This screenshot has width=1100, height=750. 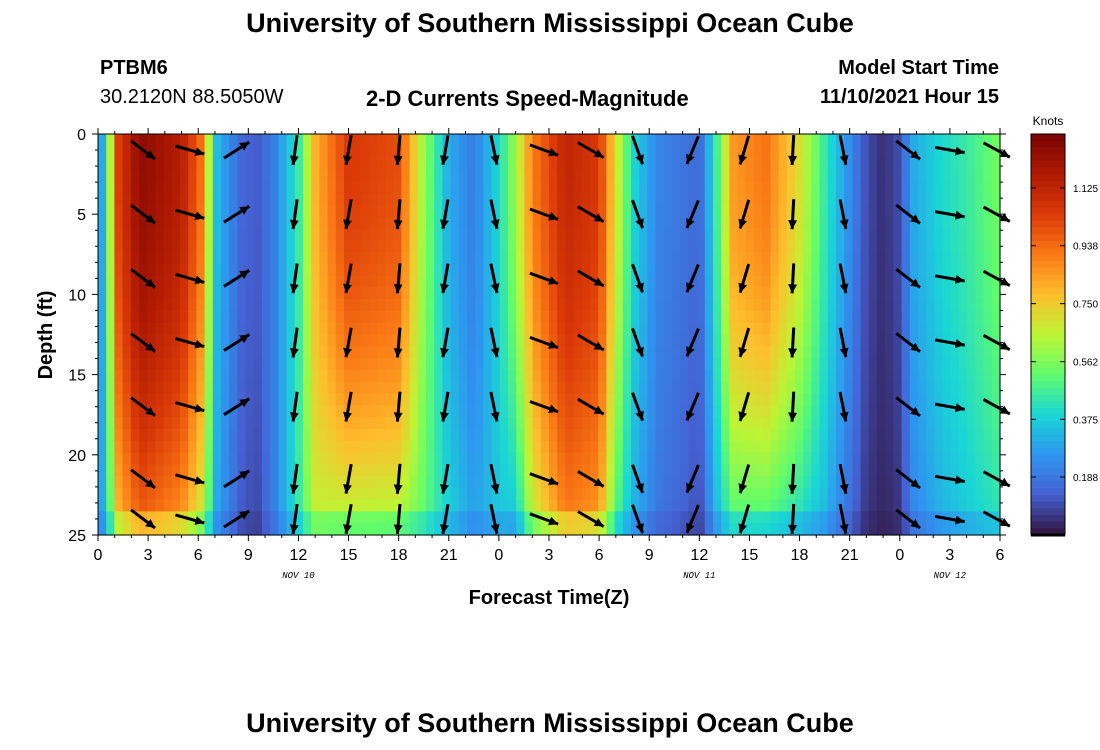 What do you see at coordinates (918, 68) in the screenshot?
I see `model-start-label: Model Start Time` at bounding box center [918, 68].